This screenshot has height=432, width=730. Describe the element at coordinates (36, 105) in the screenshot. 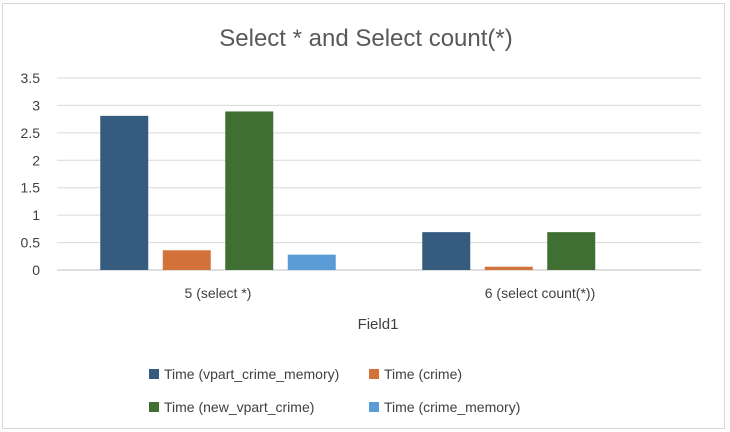

I see `y-tick-label: 3` at that location.